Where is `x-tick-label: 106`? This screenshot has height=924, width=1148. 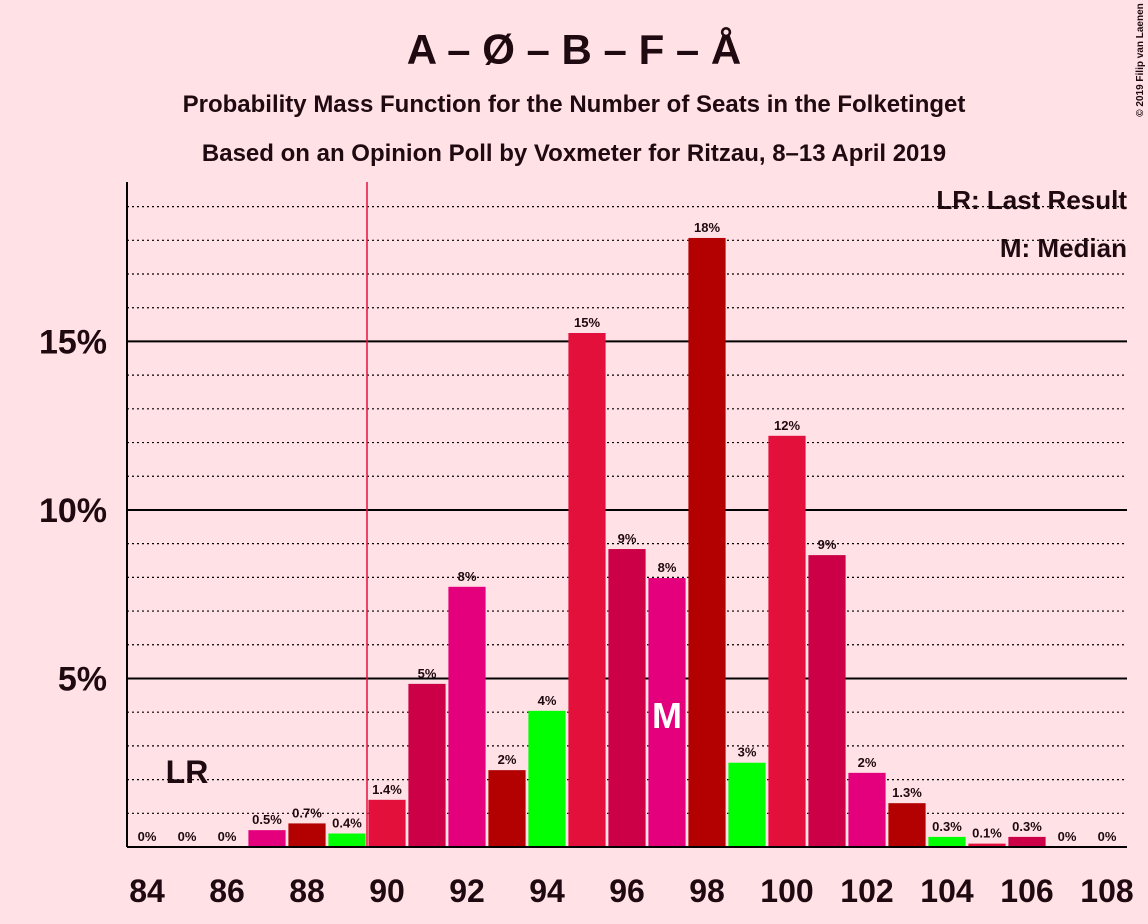
x-tick-label: 106 is located at coordinates (1026, 891).